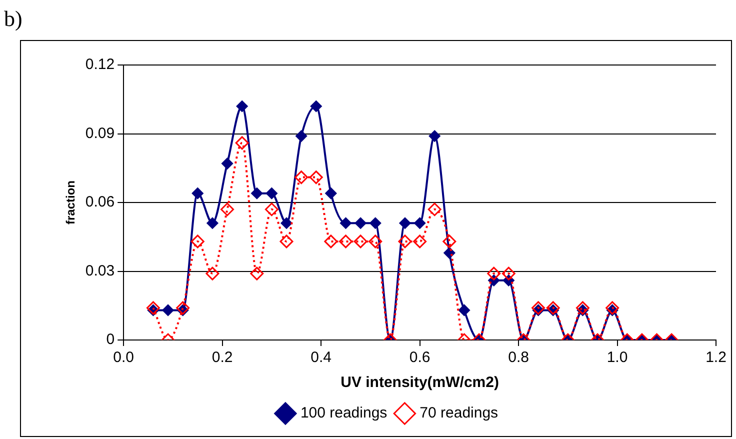  What do you see at coordinates (100, 133) in the screenshot?
I see `y-tick-label: 0.09` at bounding box center [100, 133].